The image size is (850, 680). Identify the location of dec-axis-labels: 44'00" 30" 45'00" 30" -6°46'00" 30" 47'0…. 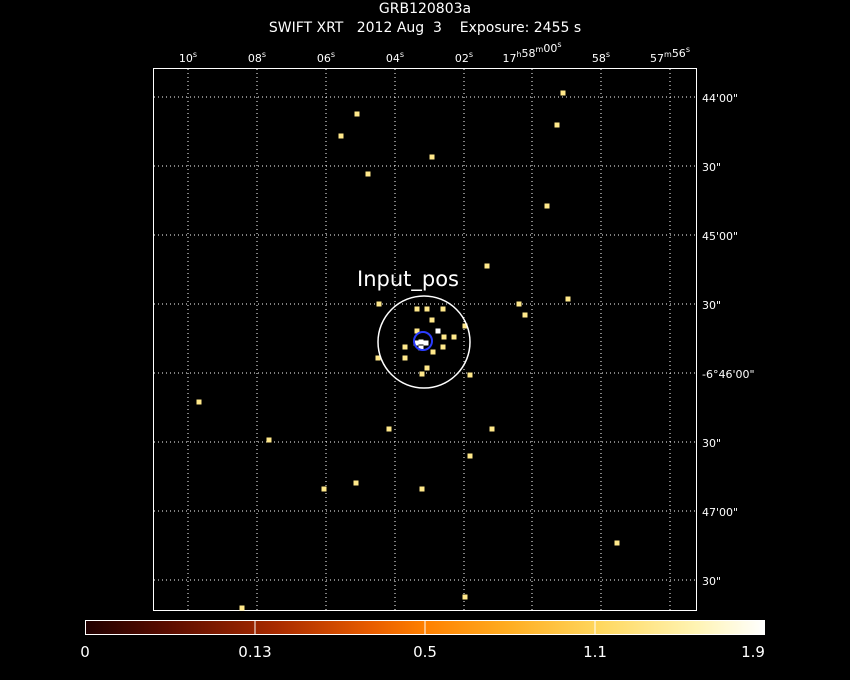
(728, 340).